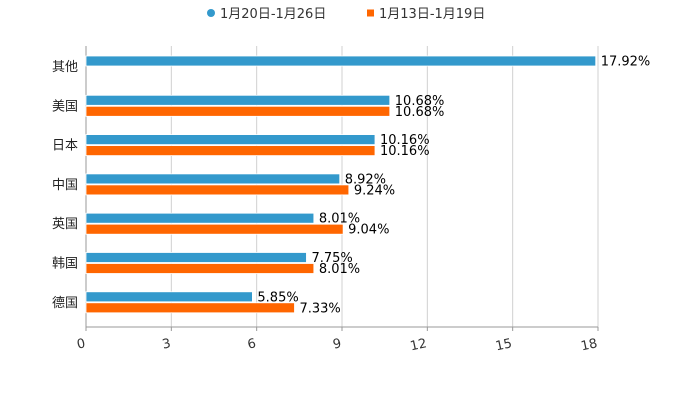  What do you see at coordinates (273, 14) in the screenshot?
I see `legend-label-series-1: 1月20日-1月26日` at bounding box center [273, 14].